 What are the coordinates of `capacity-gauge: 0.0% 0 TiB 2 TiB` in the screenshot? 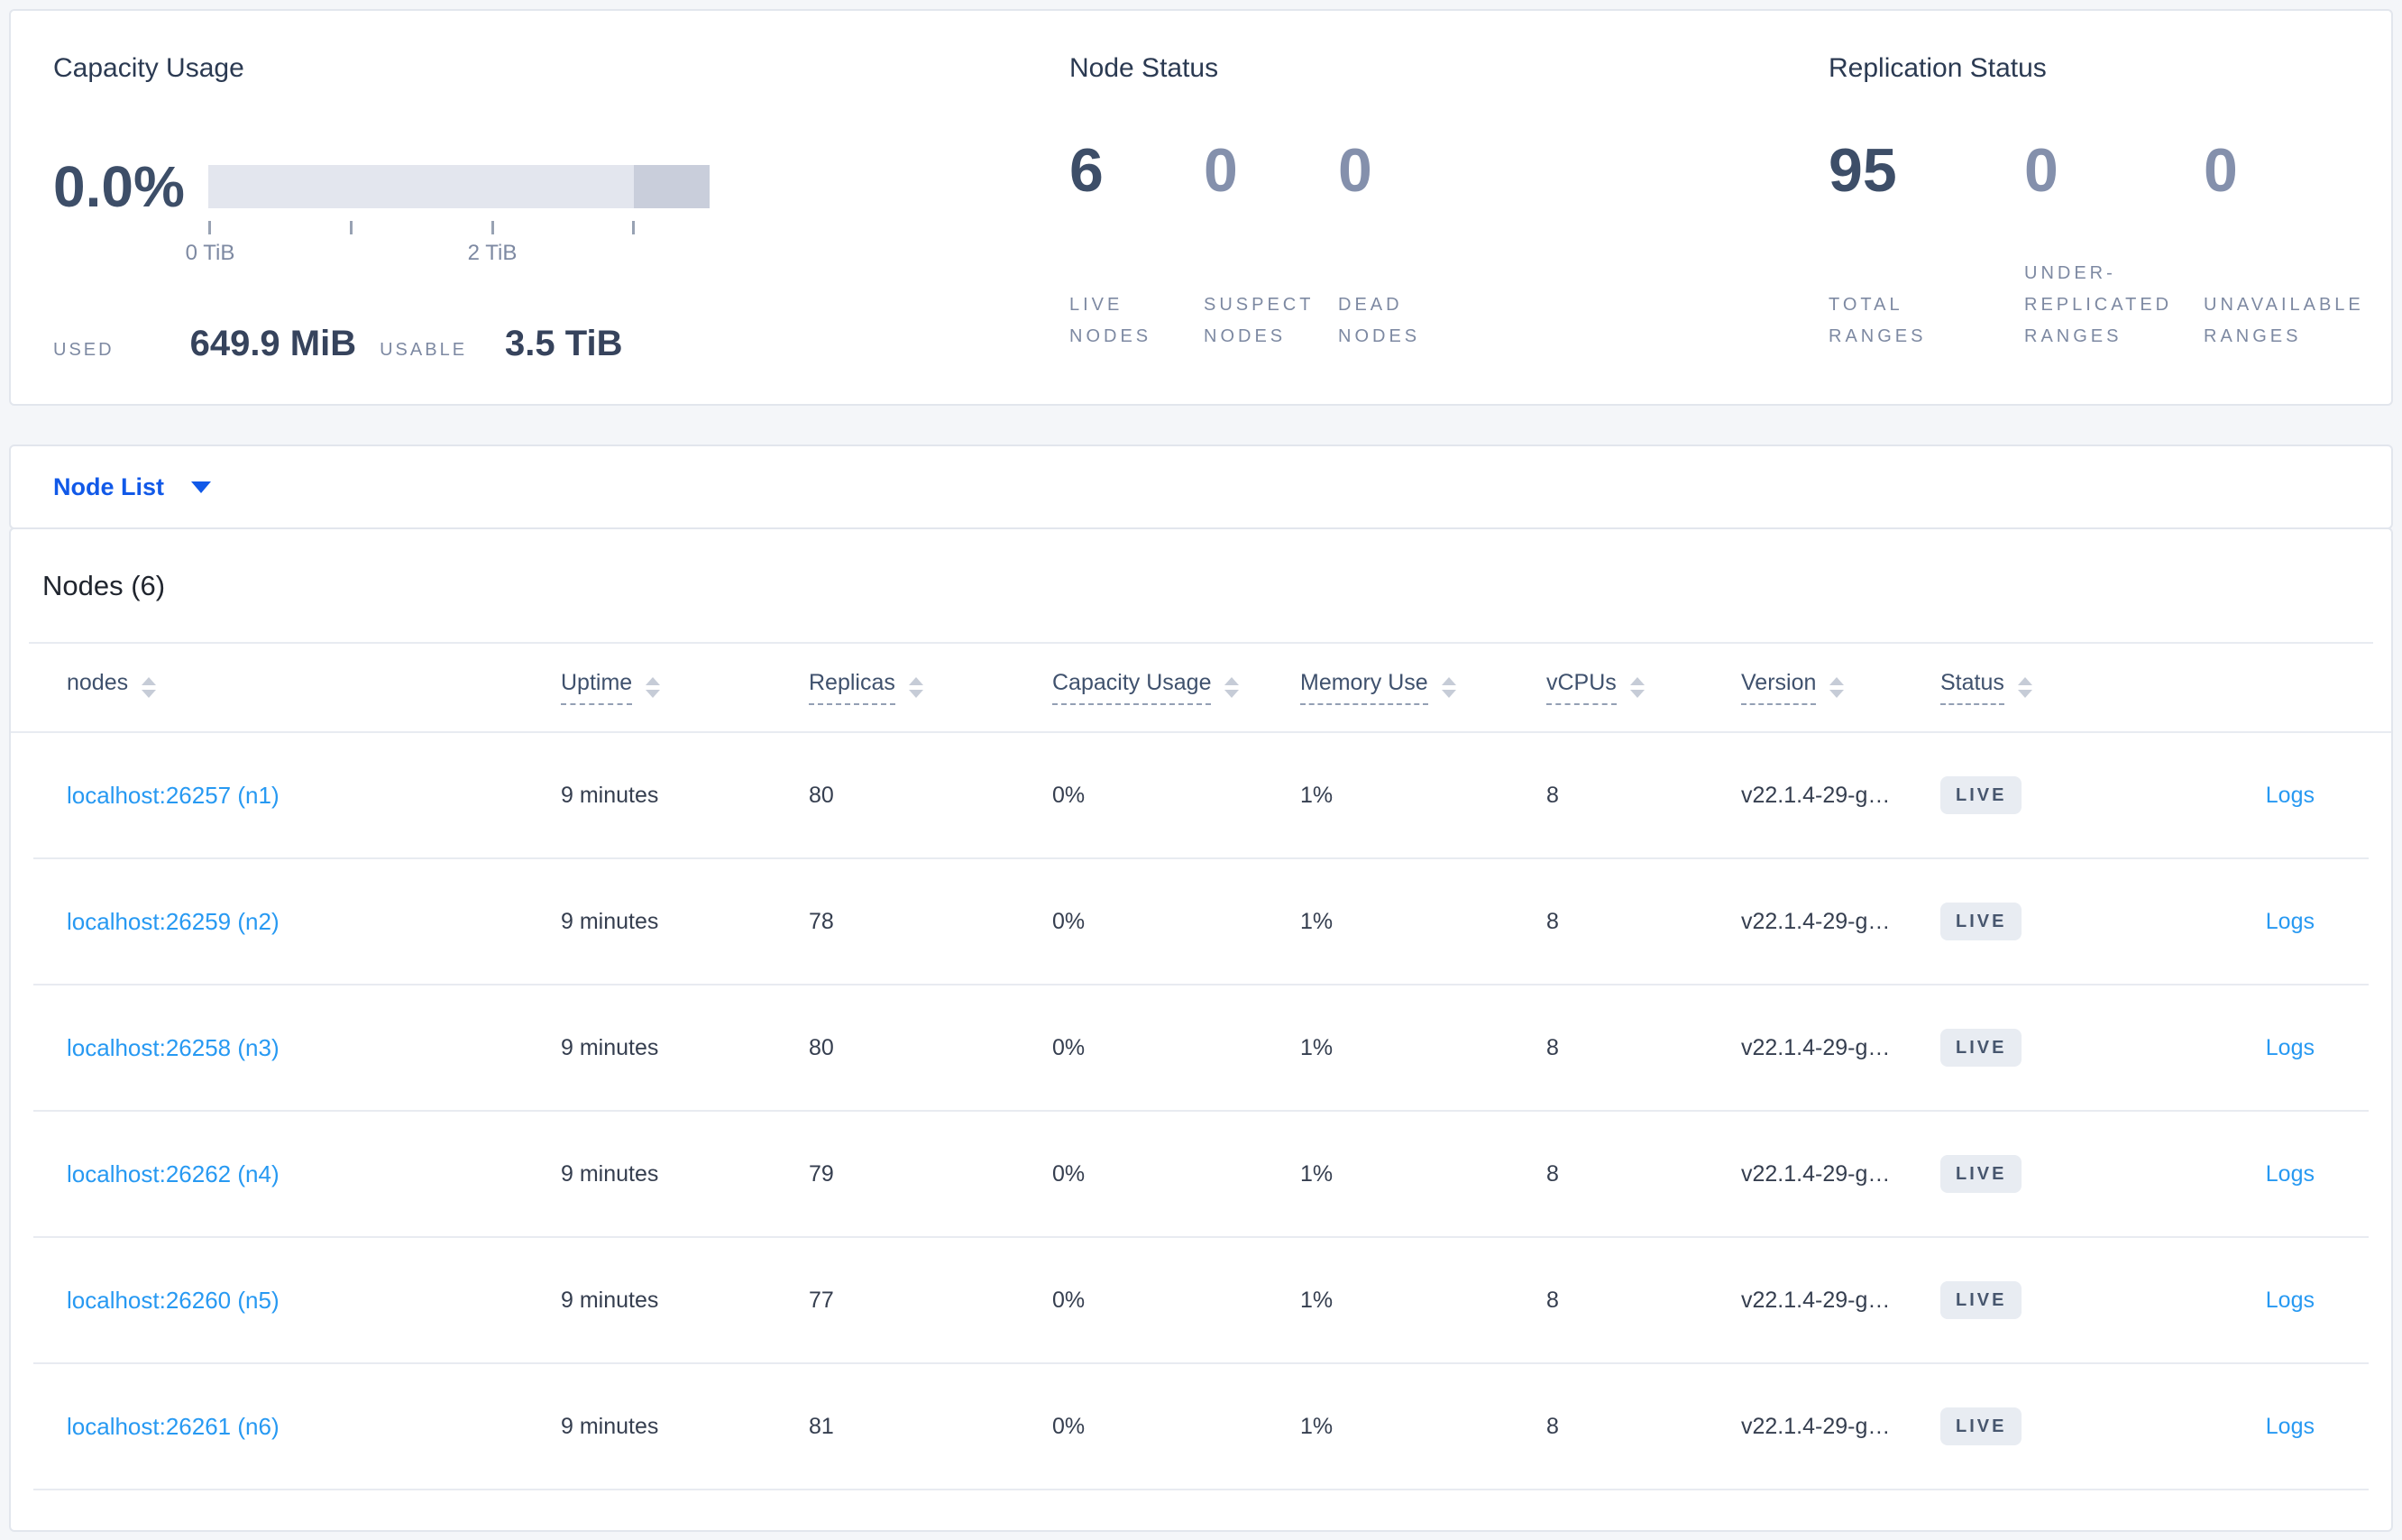 It's located at (561, 214).